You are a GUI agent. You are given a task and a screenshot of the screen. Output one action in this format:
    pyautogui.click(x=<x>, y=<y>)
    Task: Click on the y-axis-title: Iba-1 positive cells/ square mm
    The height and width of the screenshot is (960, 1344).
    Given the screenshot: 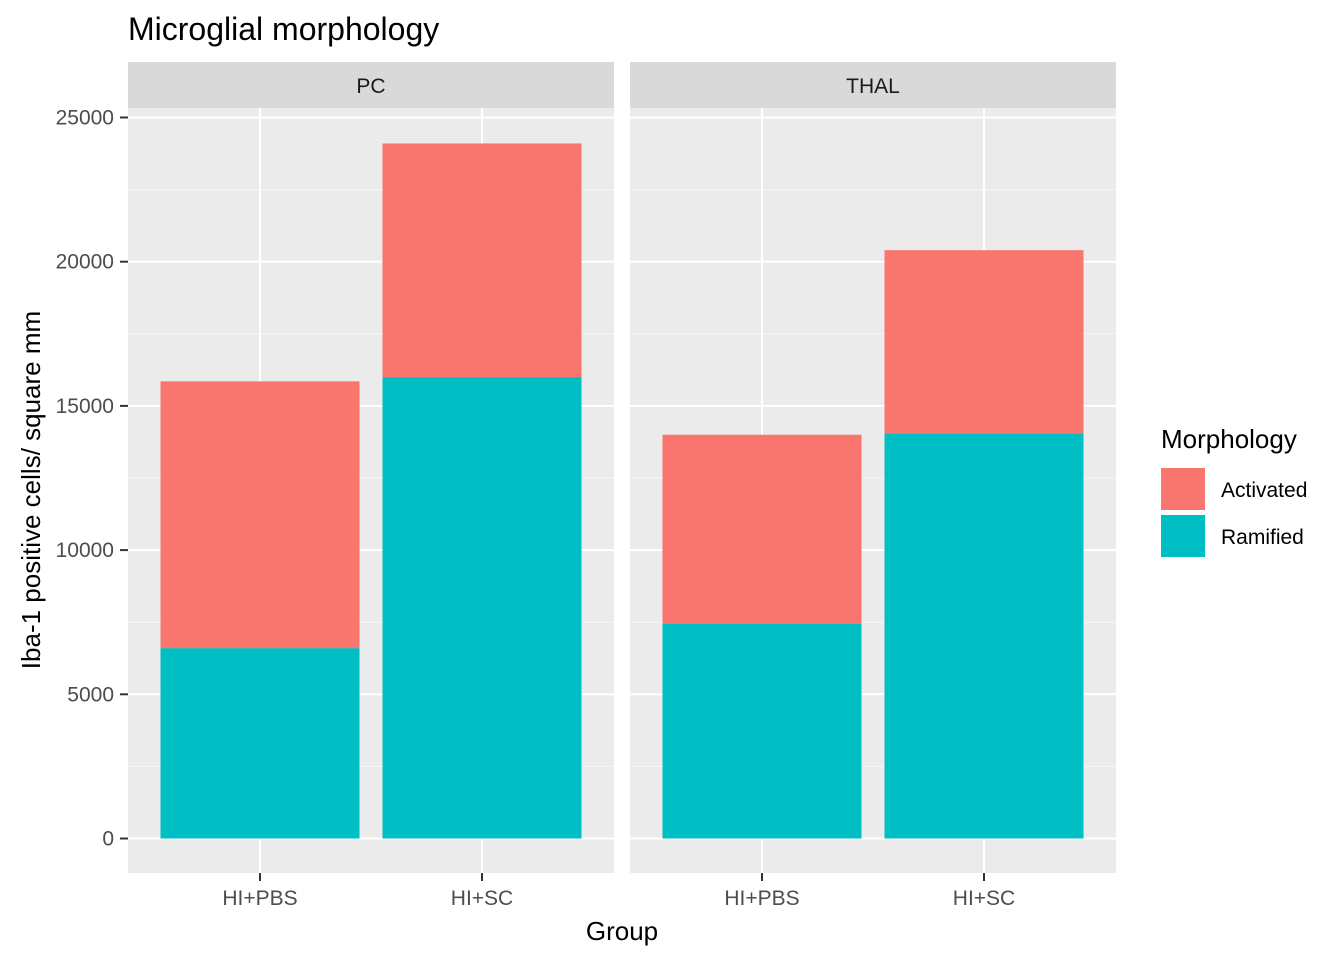 What is the action you would take?
    pyautogui.click(x=31, y=490)
    